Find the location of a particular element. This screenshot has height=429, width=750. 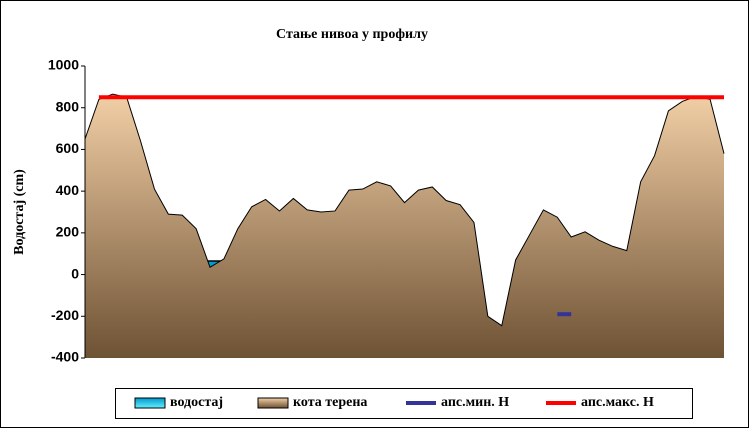

y-tick-label: 400 is located at coordinates (68, 190).